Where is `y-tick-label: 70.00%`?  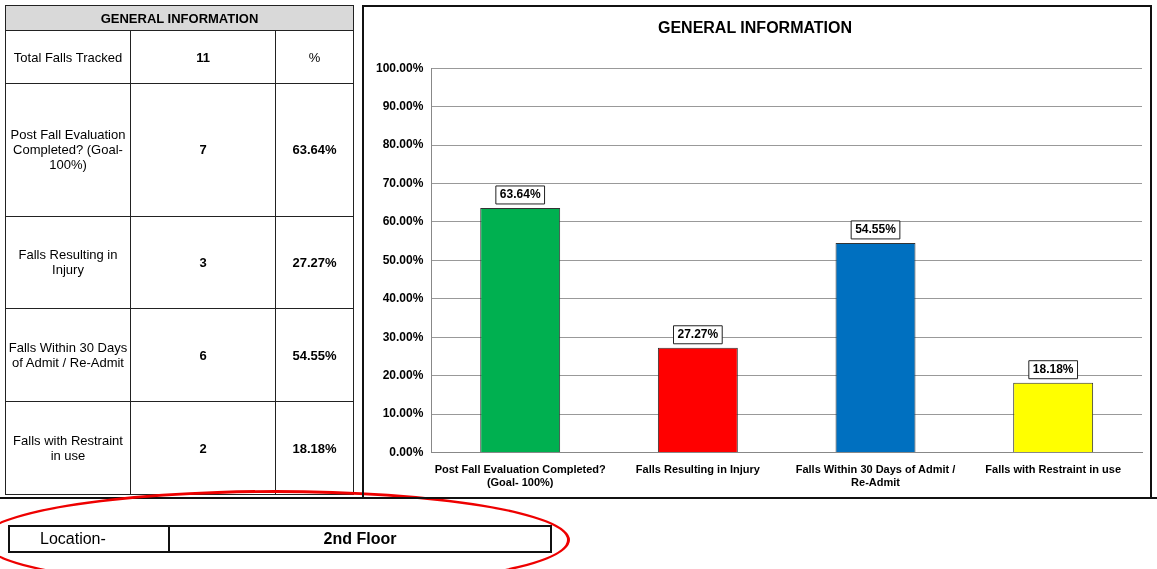
y-tick-label: 70.00% is located at coordinates (403, 182).